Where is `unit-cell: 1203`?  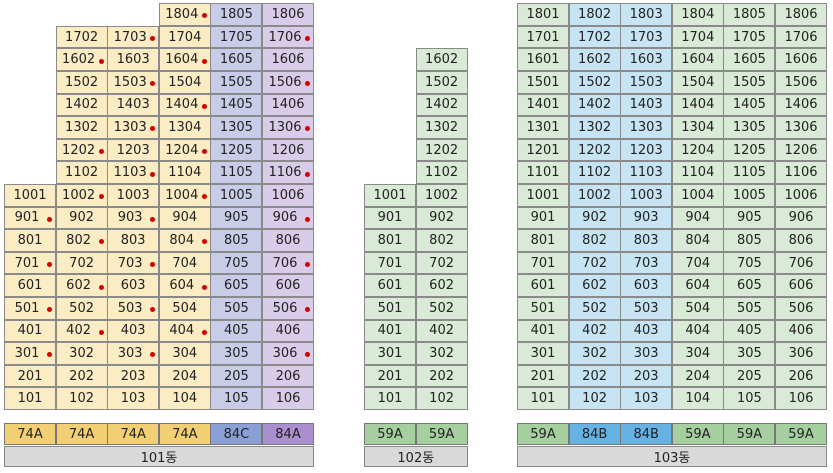 unit-cell: 1203 is located at coordinates (133, 150).